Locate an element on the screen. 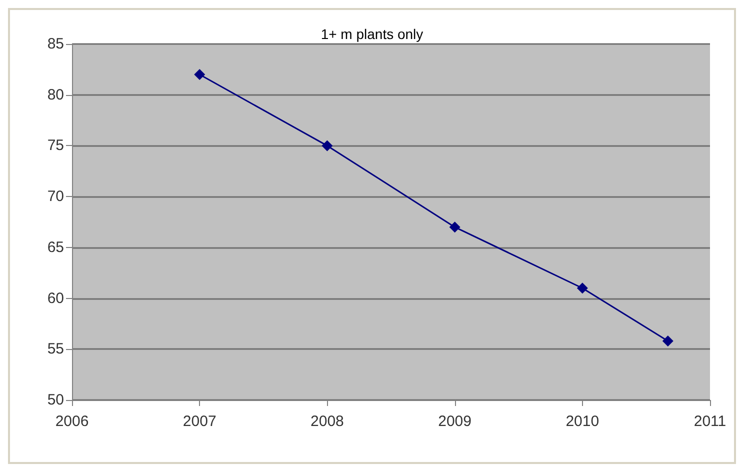 This screenshot has width=744, height=472. x-tick-label: 2010 is located at coordinates (583, 421).